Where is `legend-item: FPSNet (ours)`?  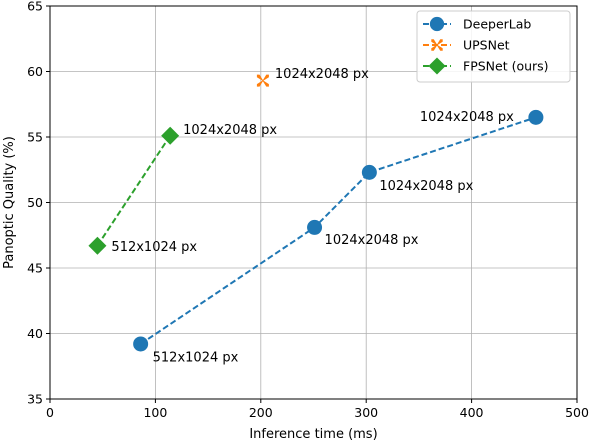
legend-item: FPSNet (ours) is located at coordinates (486, 66).